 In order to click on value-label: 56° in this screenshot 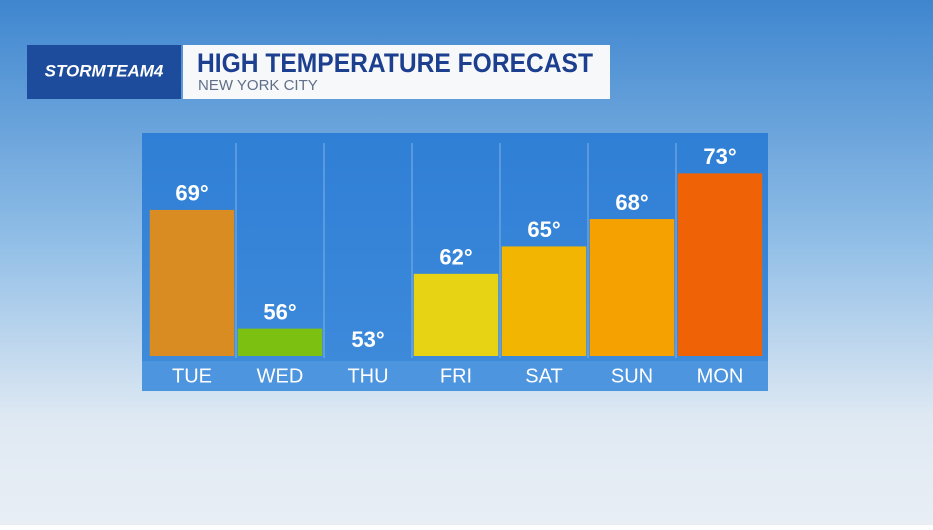, I will do `click(279, 311)`.